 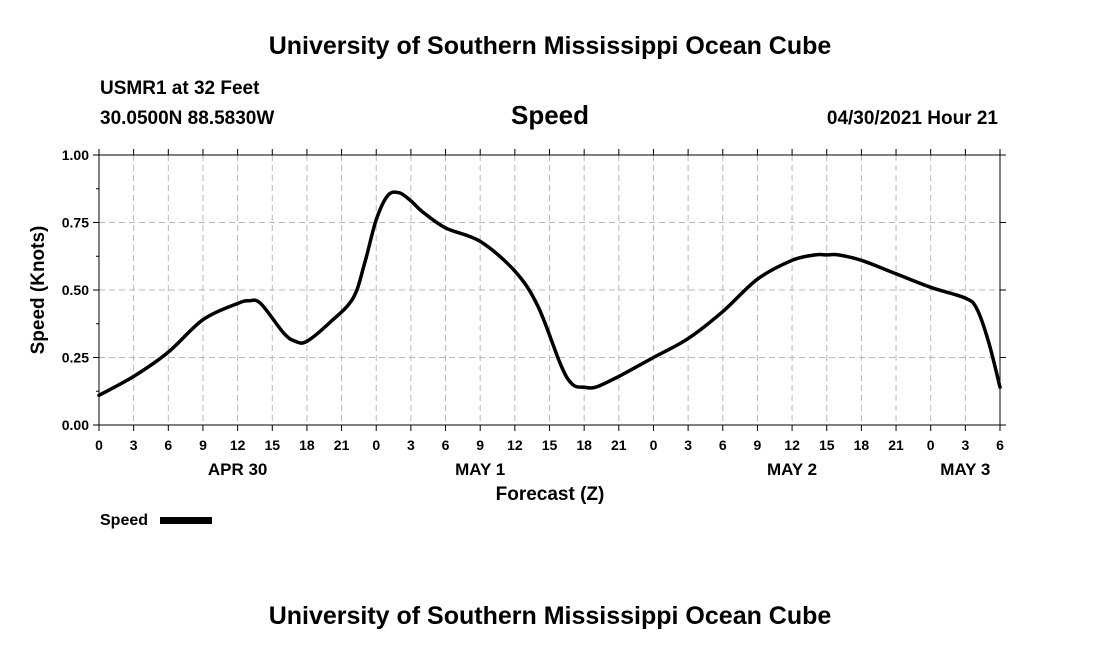 I want to click on issued-time-label: 04/30/2021 Hour 21, so click(x=913, y=118).